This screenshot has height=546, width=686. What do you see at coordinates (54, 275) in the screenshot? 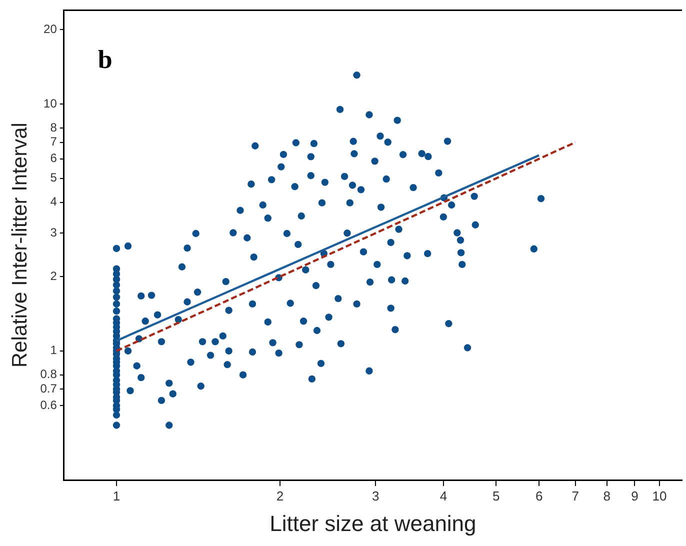
I see `y-tick-label: 2` at bounding box center [54, 275].